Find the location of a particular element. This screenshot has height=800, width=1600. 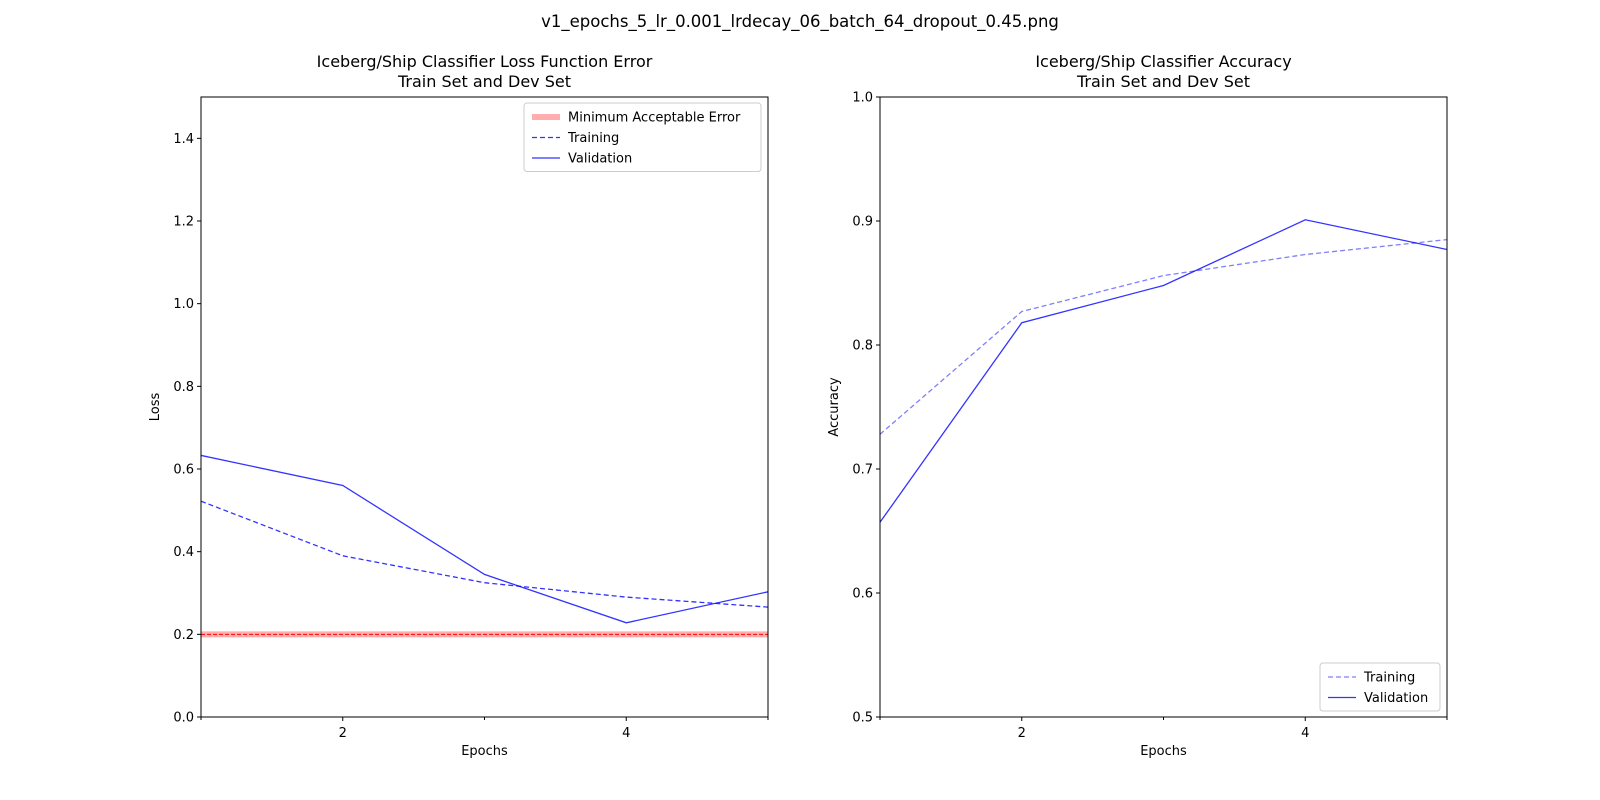

y-tick-label: 0.2 is located at coordinates (183, 635).